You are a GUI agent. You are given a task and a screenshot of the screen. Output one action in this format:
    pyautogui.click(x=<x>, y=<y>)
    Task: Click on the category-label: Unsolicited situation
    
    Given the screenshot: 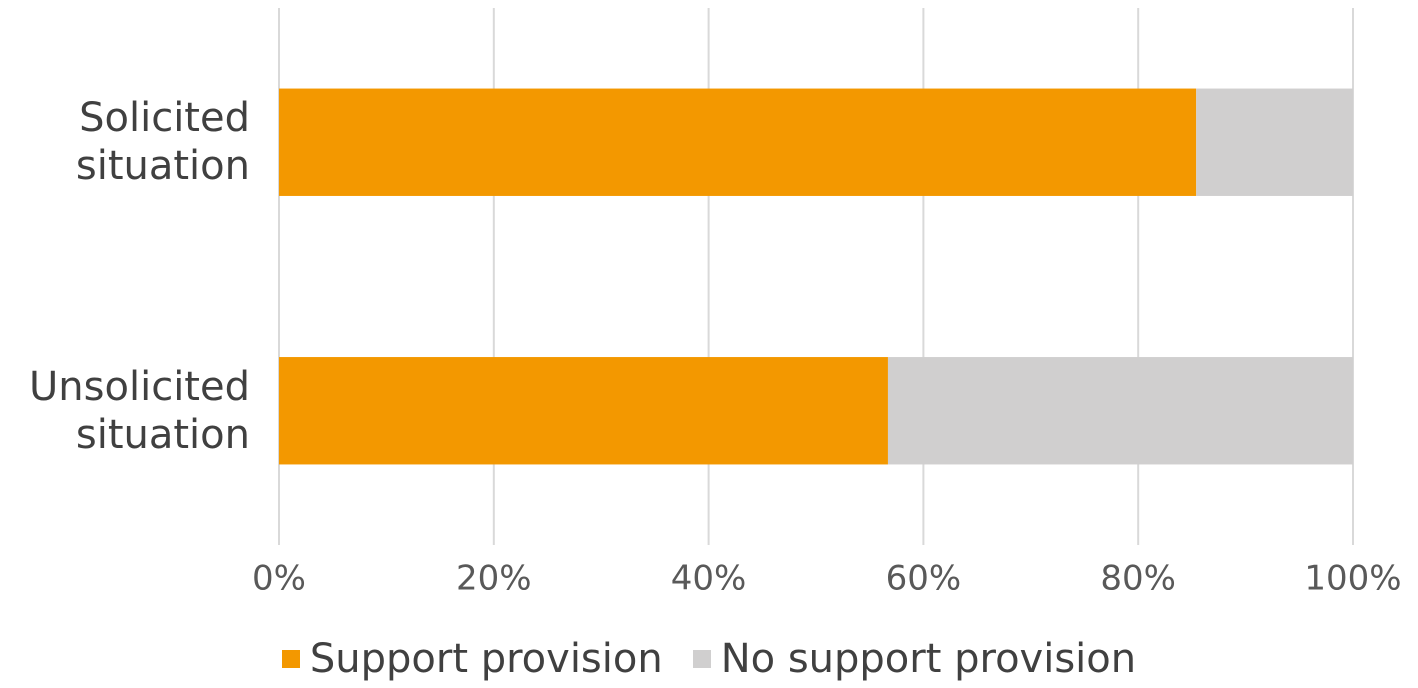 What is the action you would take?
    pyautogui.click(x=139, y=410)
    